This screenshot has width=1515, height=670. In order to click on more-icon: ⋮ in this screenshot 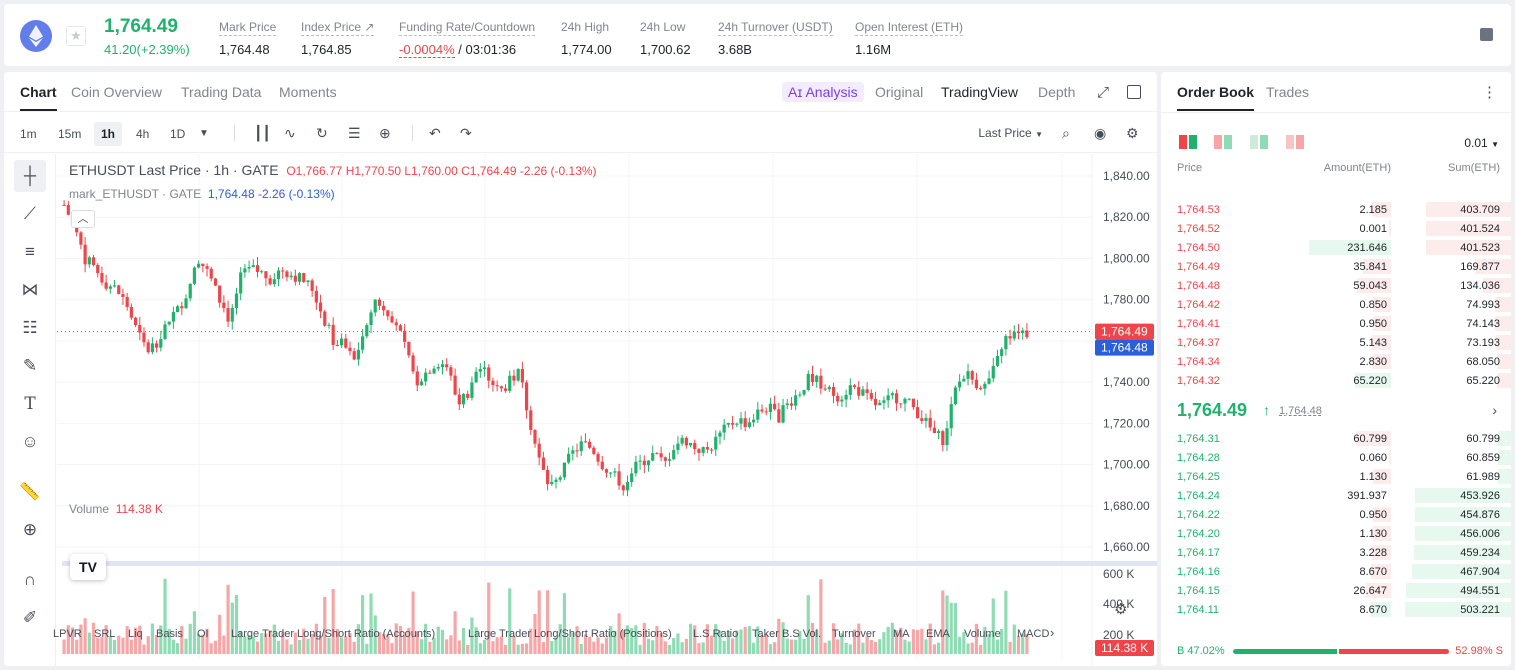, I will do `click(1489, 92)`.